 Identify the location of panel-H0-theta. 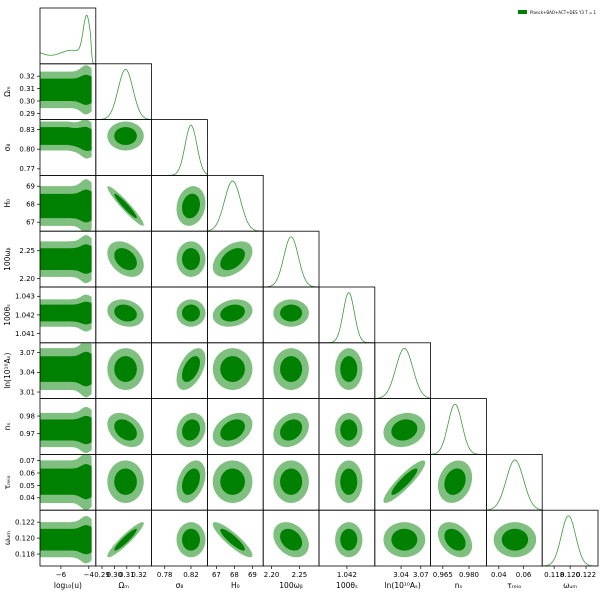
(235, 315).